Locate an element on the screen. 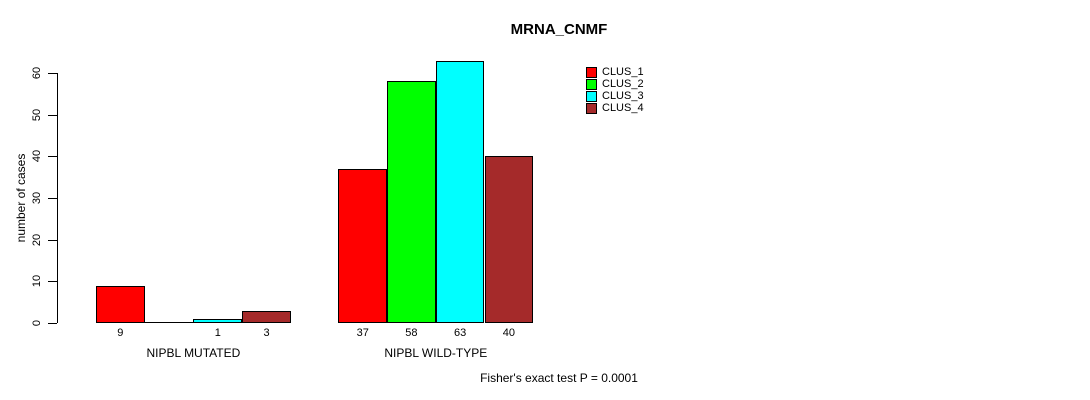  y-axis-tick-label: 0 is located at coordinates (37, 323).